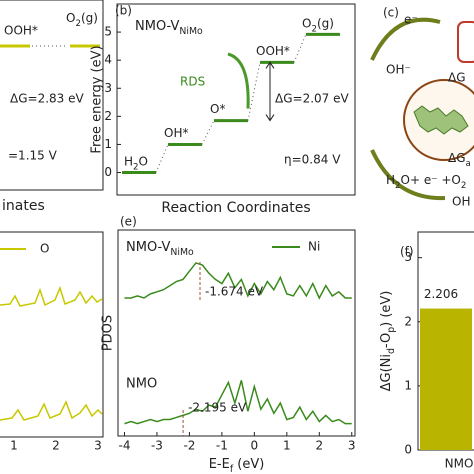 This screenshot has height=474, width=474. I want to click on label: OH⁻, so click(398, 70).